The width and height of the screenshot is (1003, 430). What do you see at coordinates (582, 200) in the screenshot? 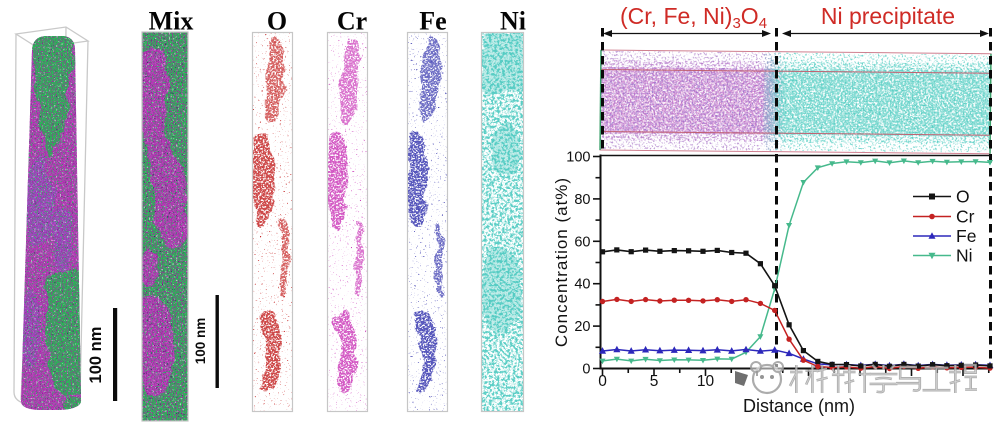
I see `svg-text: 80` at bounding box center [582, 200].